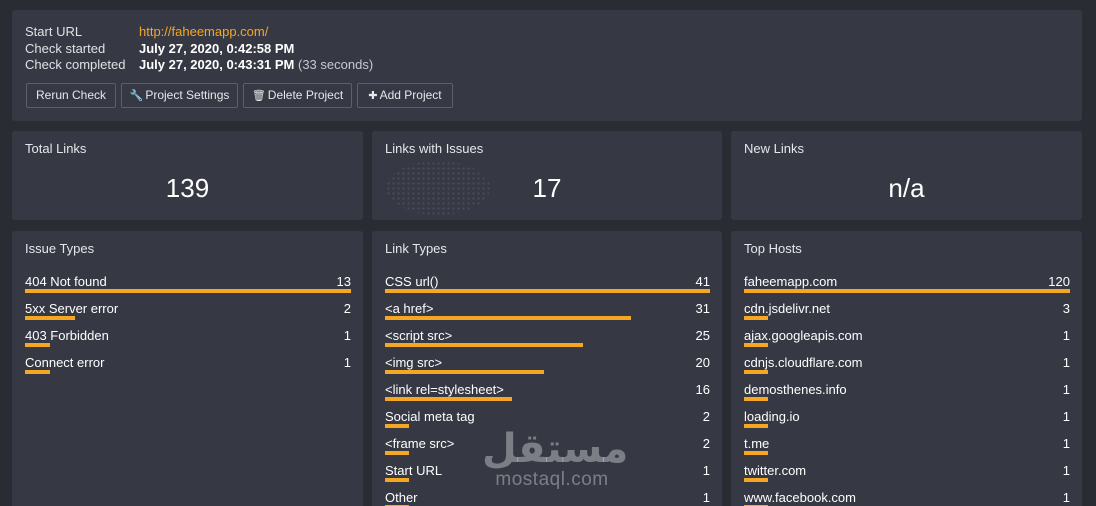 This screenshot has height=506, width=1096. Describe the element at coordinates (702, 335) in the screenshot. I see `item-count: 25` at that location.